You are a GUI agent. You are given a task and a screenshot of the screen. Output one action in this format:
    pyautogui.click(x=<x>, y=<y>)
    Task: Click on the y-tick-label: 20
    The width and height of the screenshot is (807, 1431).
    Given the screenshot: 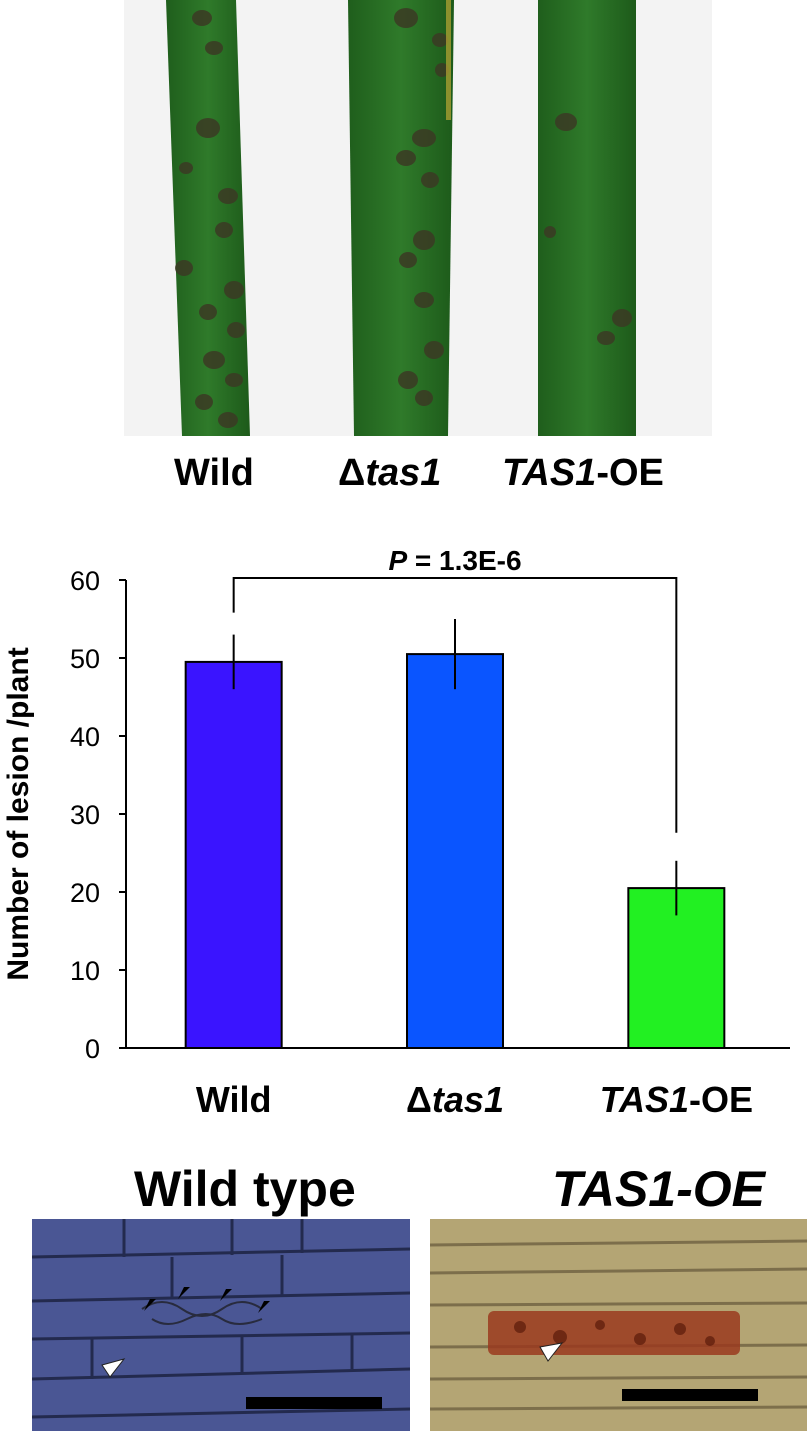 What is the action you would take?
    pyautogui.click(x=85, y=893)
    